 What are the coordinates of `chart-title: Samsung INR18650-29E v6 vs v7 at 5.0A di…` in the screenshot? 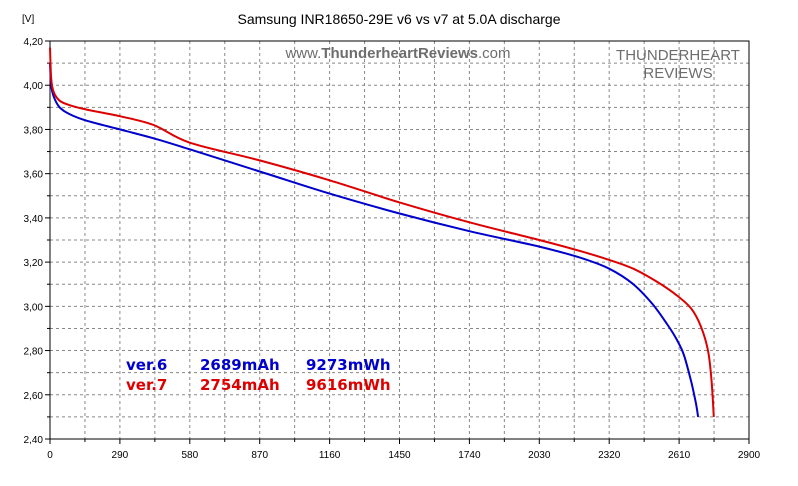 It's located at (399, 19).